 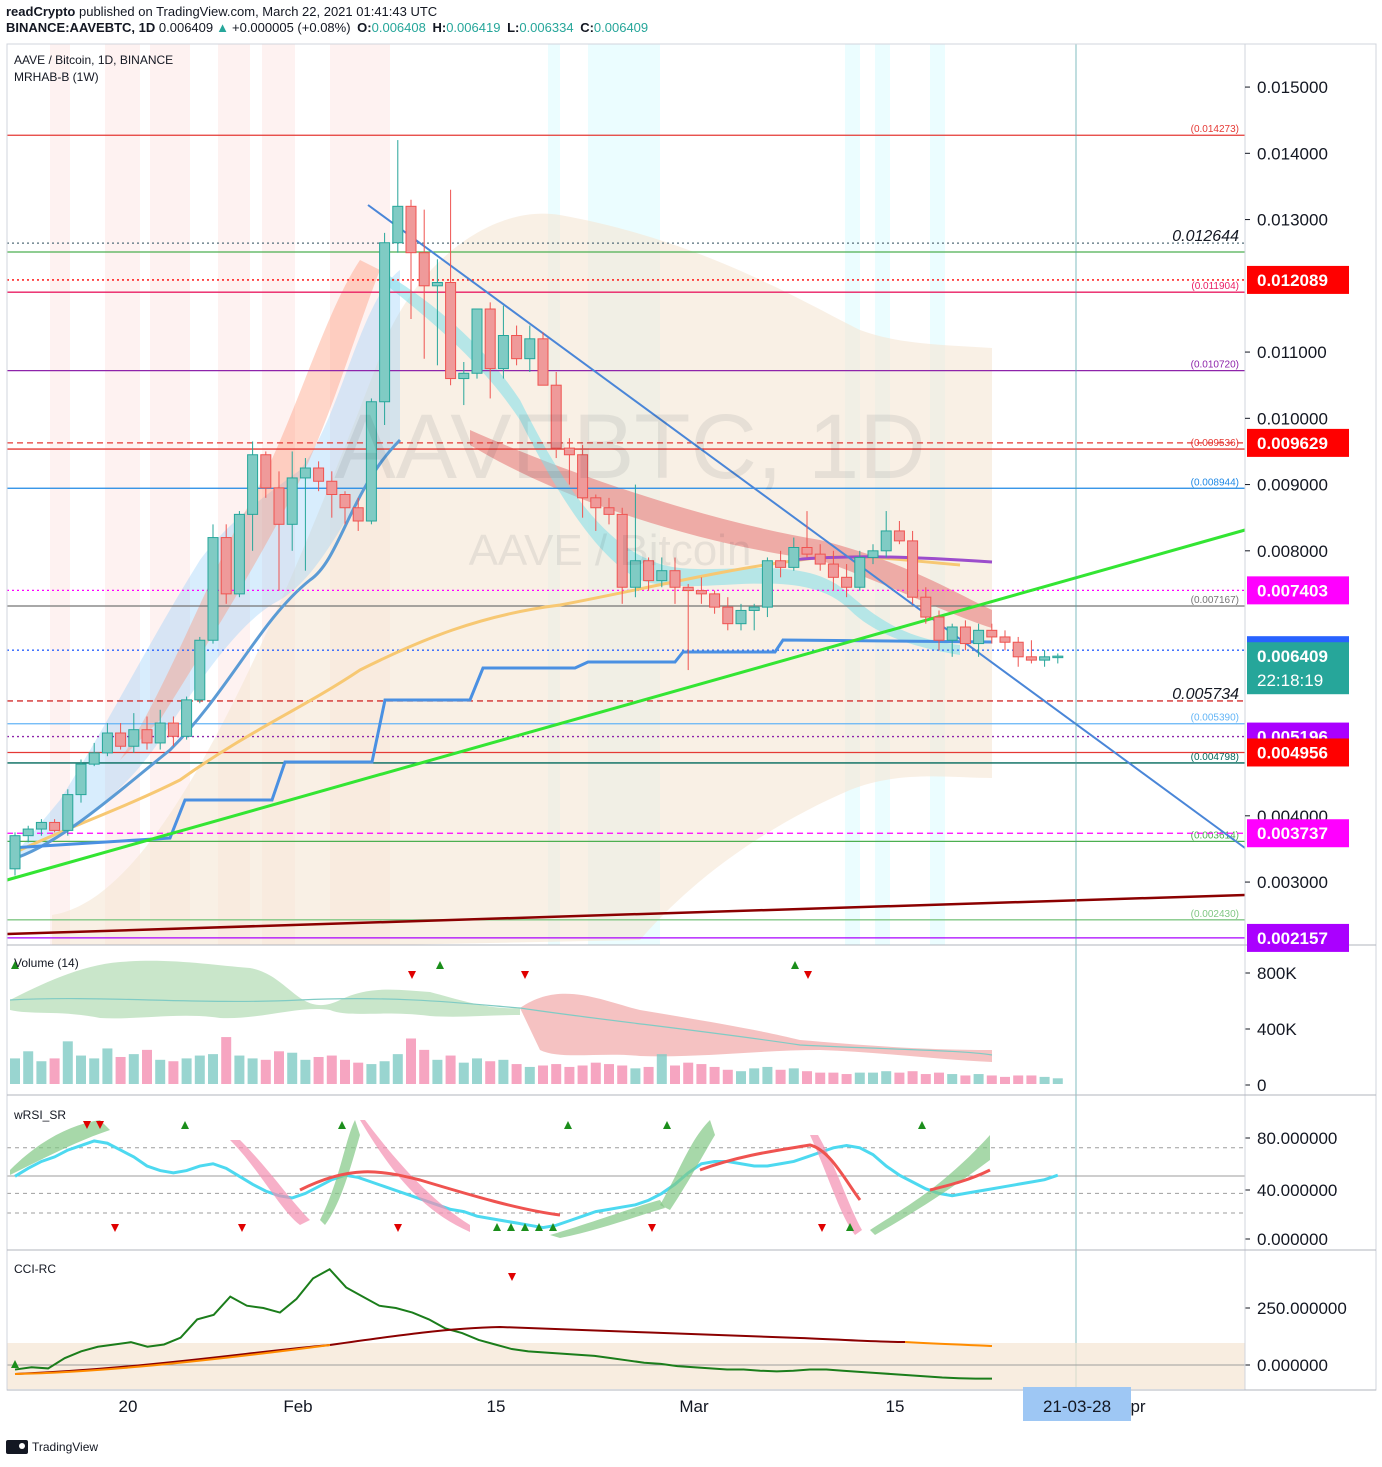 What do you see at coordinates (587, 27) in the screenshot?
I see `close-label: C:` at bounding box center [587, 27].